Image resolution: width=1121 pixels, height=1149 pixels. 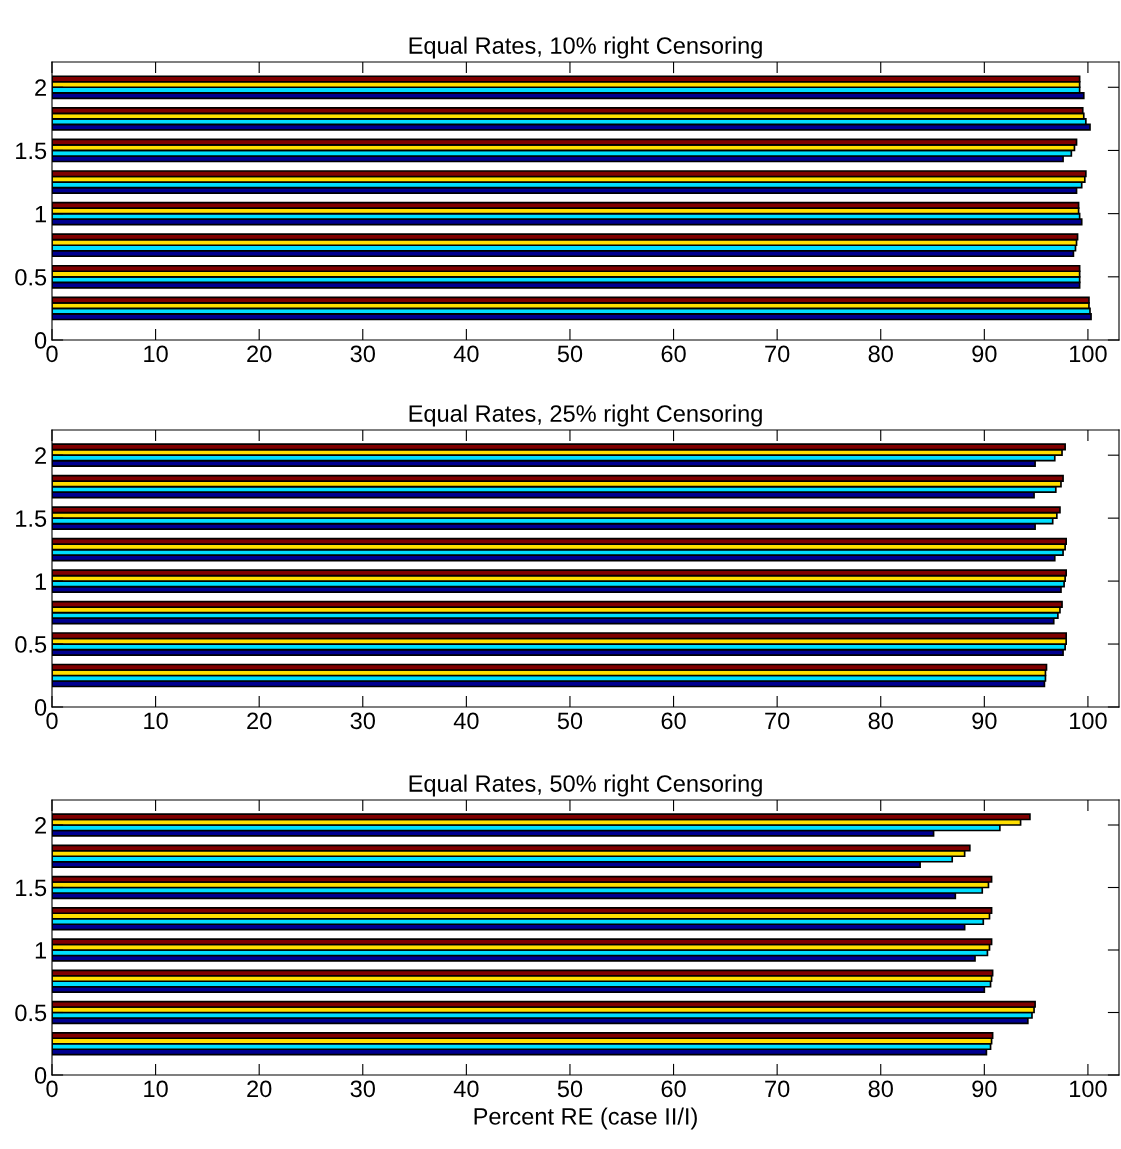 I want to click on chart-title: Equal Rates, 10% right Censoring, so click(x=585, y=47).